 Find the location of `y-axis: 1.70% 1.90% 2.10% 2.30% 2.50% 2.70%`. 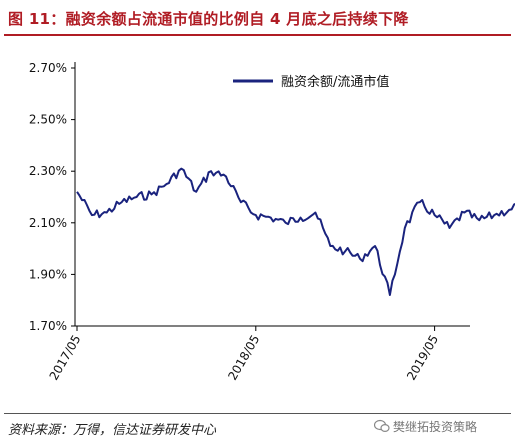

y-axis: 1.70% 1.90% 2.10% 2.30% 2.50% 2.70% is located at coordinates (52, 197).